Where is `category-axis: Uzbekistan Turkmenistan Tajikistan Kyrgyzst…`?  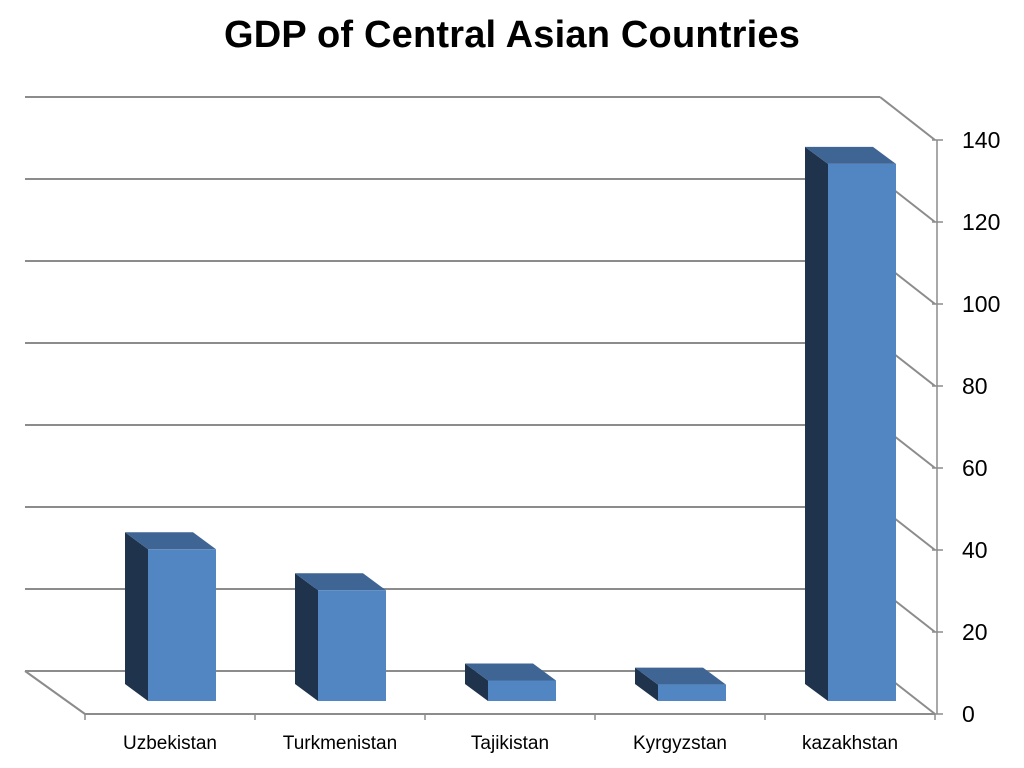 category-axis: Uzbekistan Turkmenistan Tajikistan Kyrgyzst… is located at coordinates (510, 734).